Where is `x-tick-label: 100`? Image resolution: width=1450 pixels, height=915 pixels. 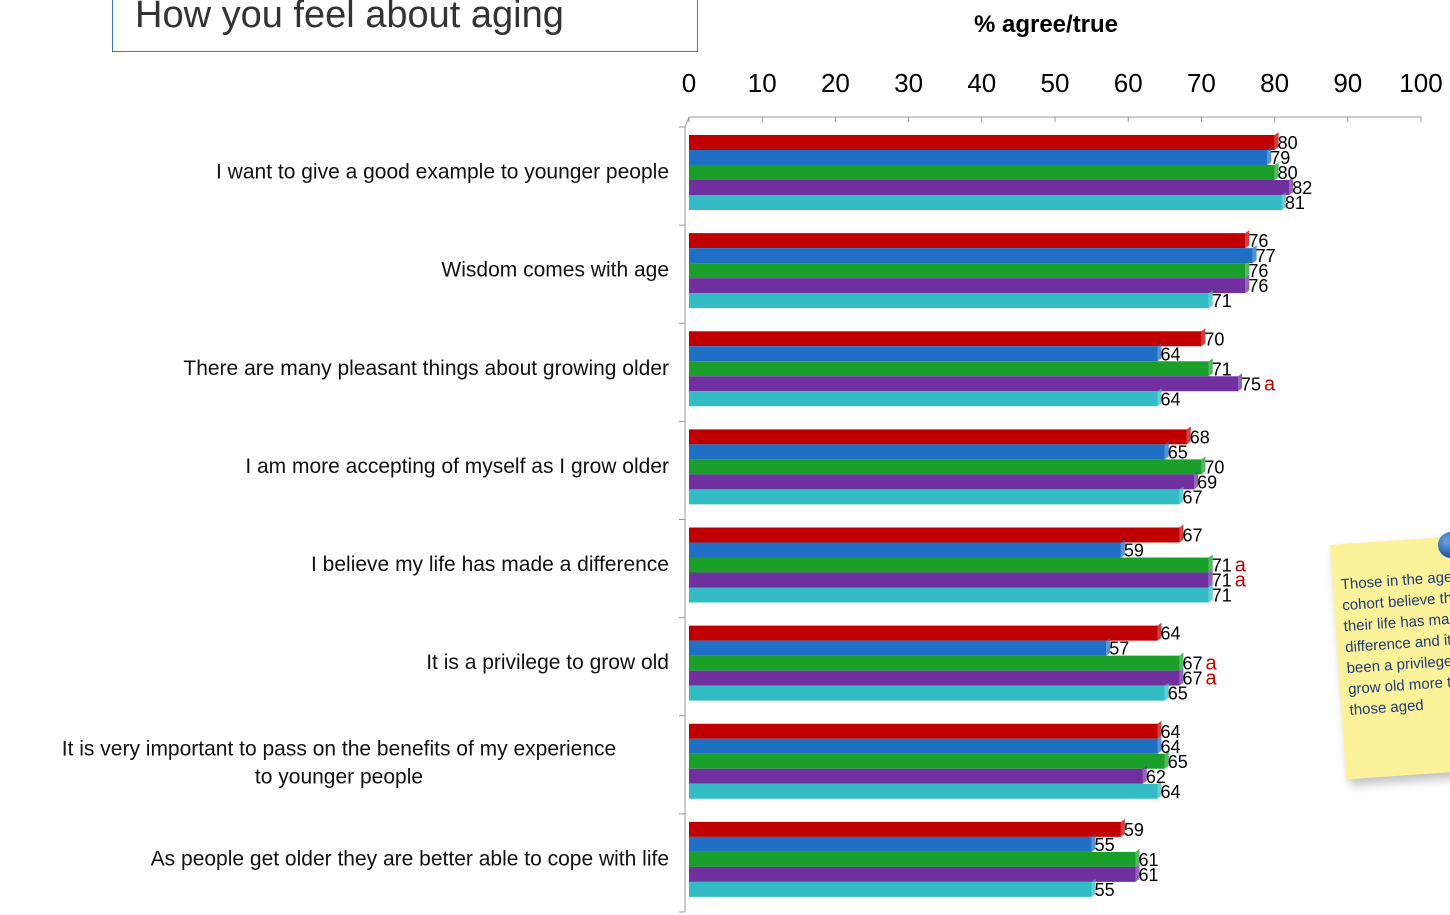 x-tick-label: 100 is located at coordinates (1420, 83).